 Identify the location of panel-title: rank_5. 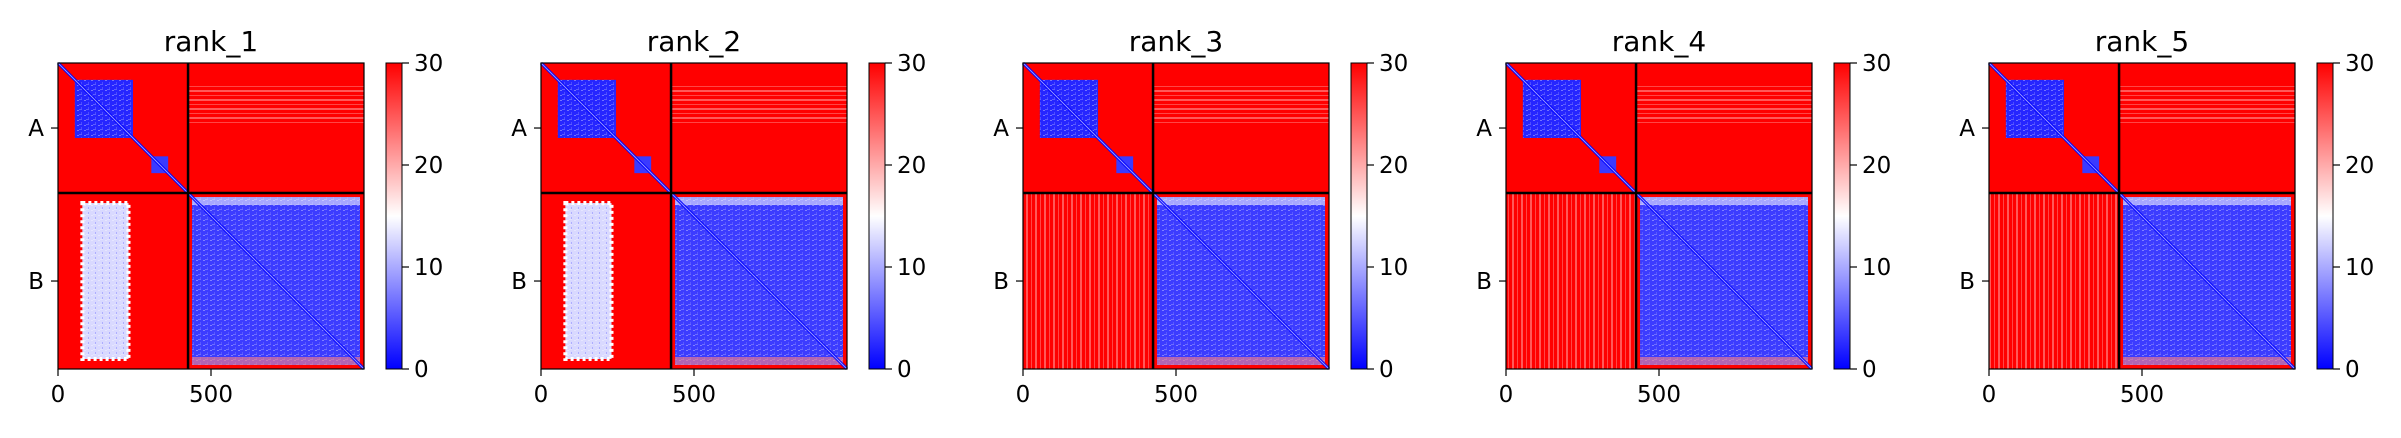
(2142, 41).